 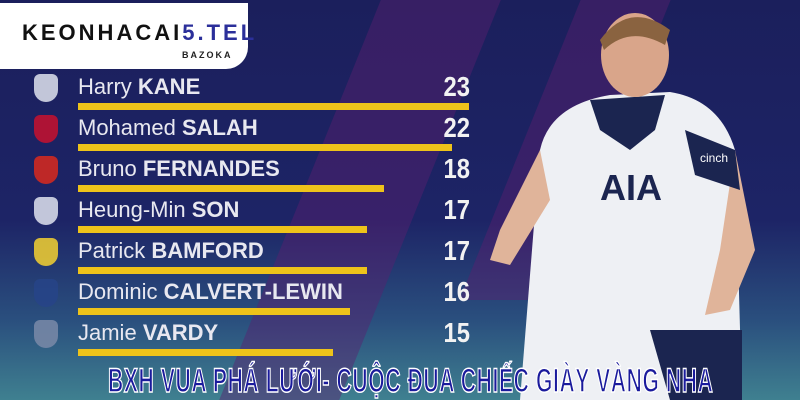 I want to click on goals-count: 16, so click(x=456, y=291).